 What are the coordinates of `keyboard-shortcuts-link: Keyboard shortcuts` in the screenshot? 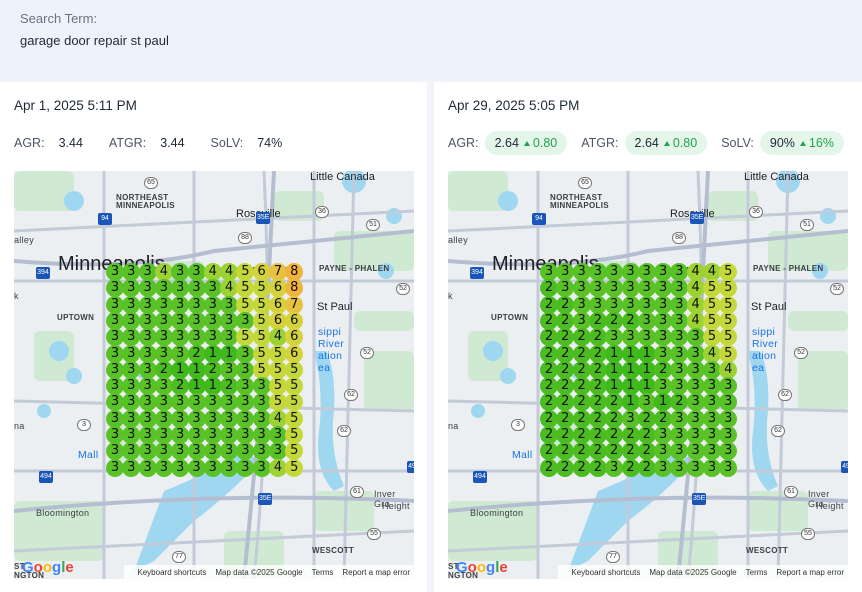 It's located at (606, 572).